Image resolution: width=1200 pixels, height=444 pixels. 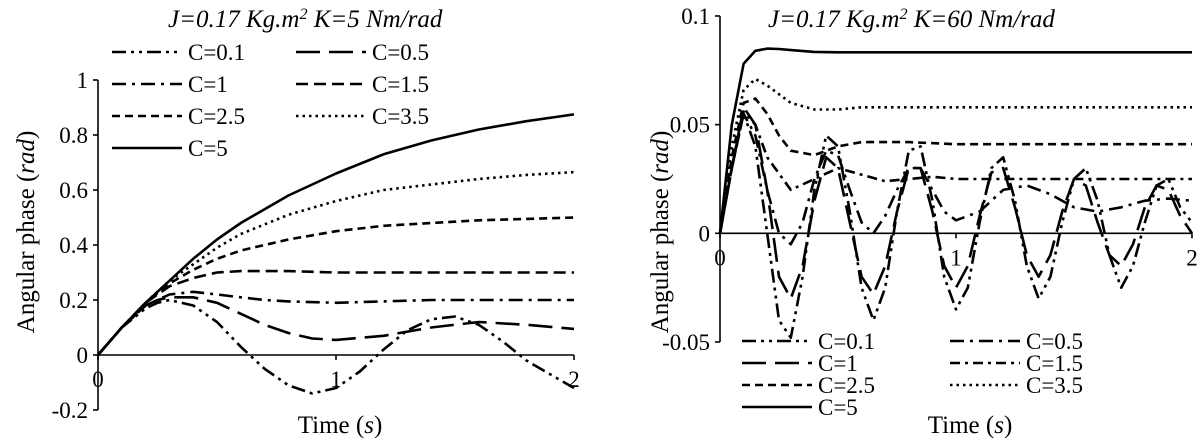 What do you see at coordinates (336, 379) in the screenshot?
I see `left-x-tick-label: 1` at bounding box center [336, 379].